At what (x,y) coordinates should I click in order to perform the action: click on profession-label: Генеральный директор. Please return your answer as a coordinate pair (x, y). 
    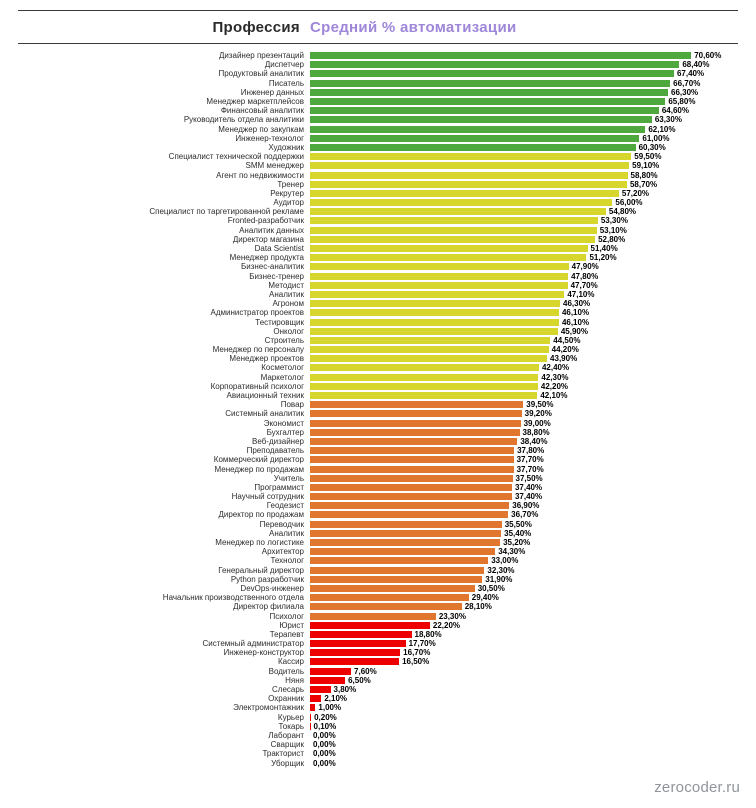
    Looking at the image, I should click on (261, 570).